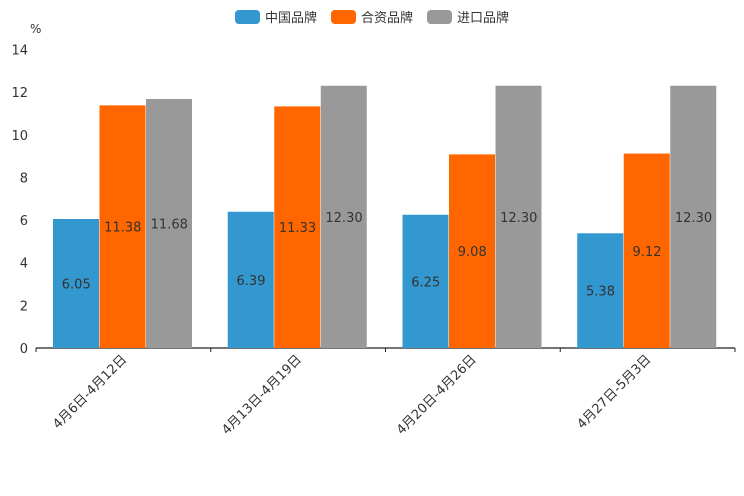  What do you see at coordinates (615, 392) in the screenshot?
I see `x-tick-label: 4月27日-5月3日` at bounding box center [615, 392].